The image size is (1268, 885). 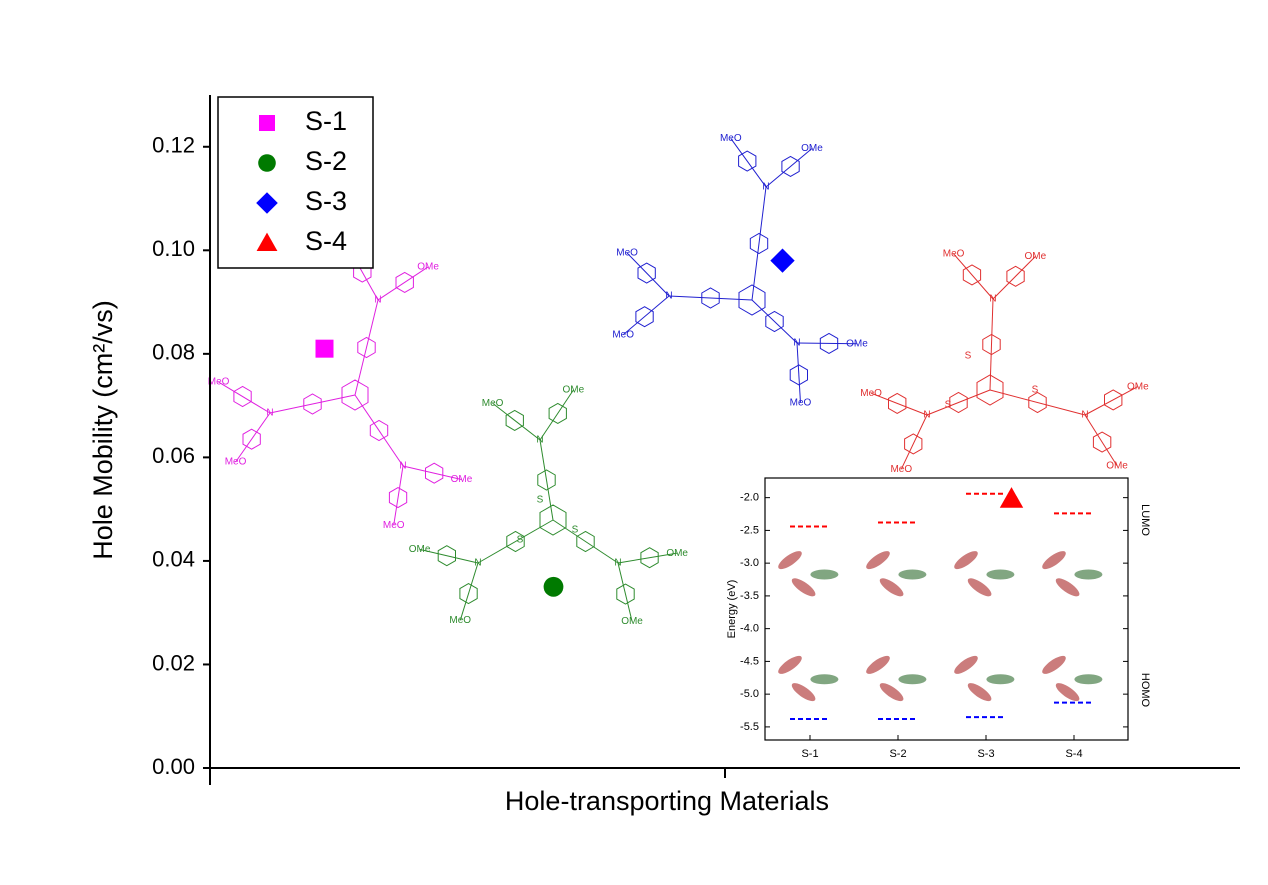 I want to click on inset-x-tick-label: S-2, so click(x=897, y=754).